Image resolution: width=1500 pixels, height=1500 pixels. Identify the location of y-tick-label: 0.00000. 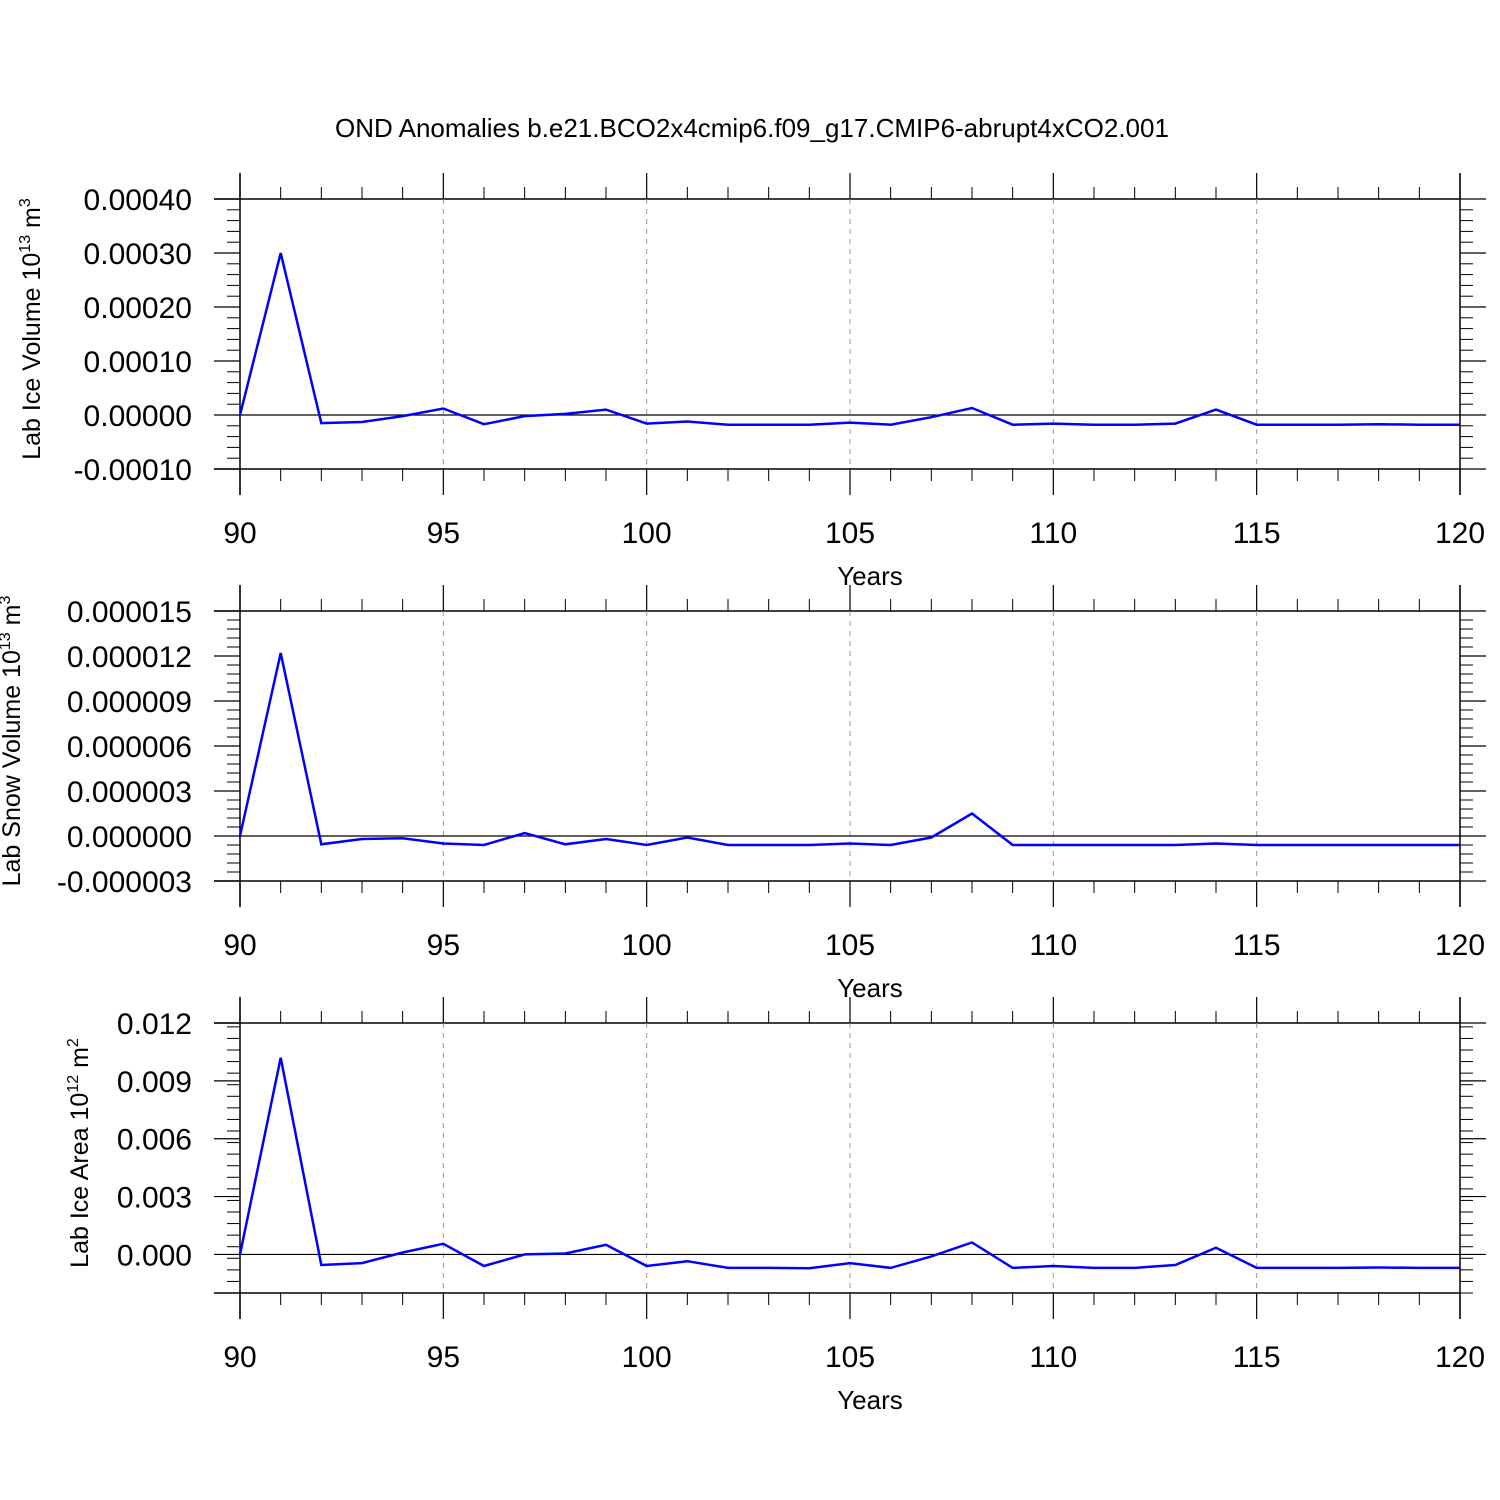
(138, 416).